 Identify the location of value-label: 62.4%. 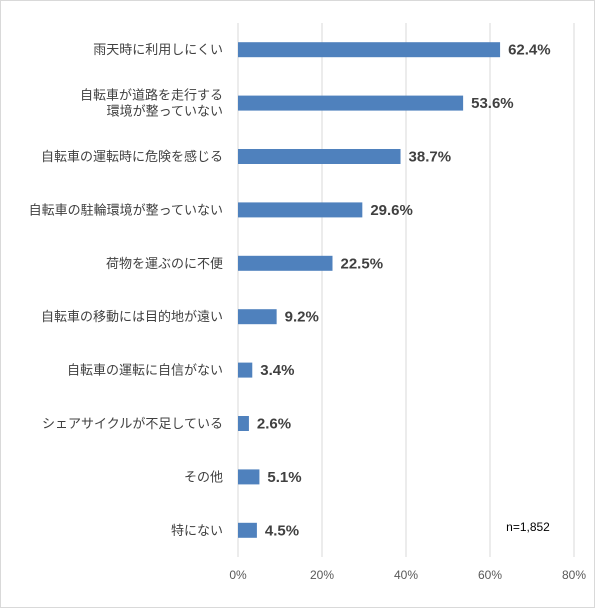
(529, 50).